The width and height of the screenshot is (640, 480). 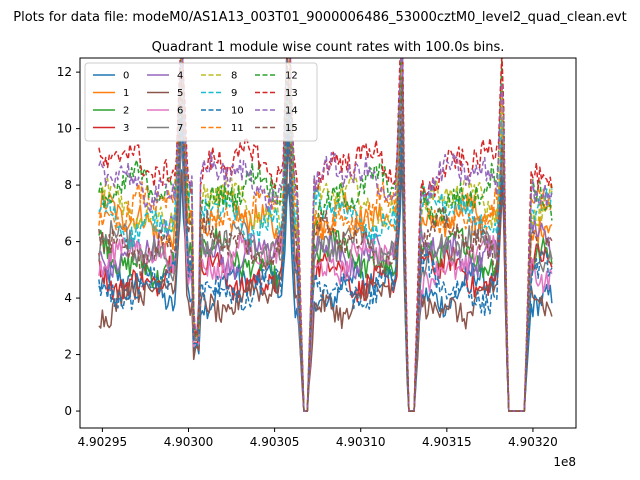 What do you see at coordinates (180, 76) in the screenshot?
I see `legend-label-4: 4` at bounding box center [180, 76].